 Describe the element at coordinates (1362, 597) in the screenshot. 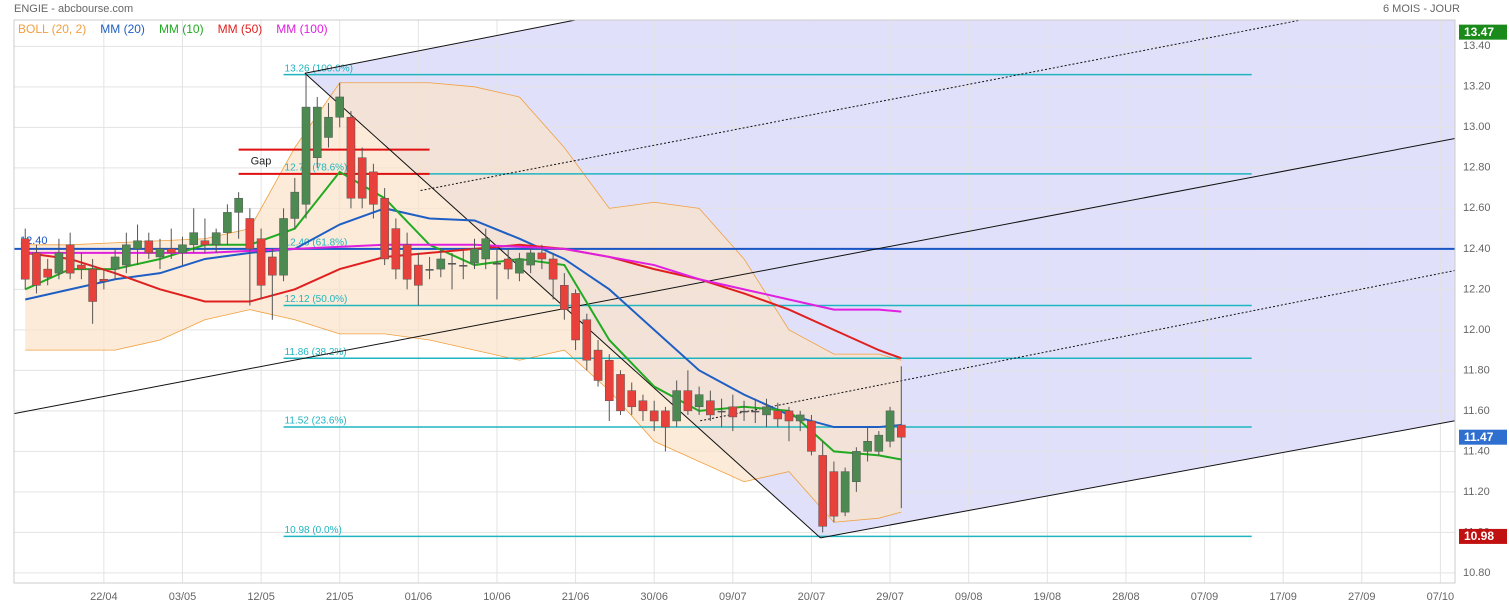

I see `x-tick-label: 27/09` at that location.